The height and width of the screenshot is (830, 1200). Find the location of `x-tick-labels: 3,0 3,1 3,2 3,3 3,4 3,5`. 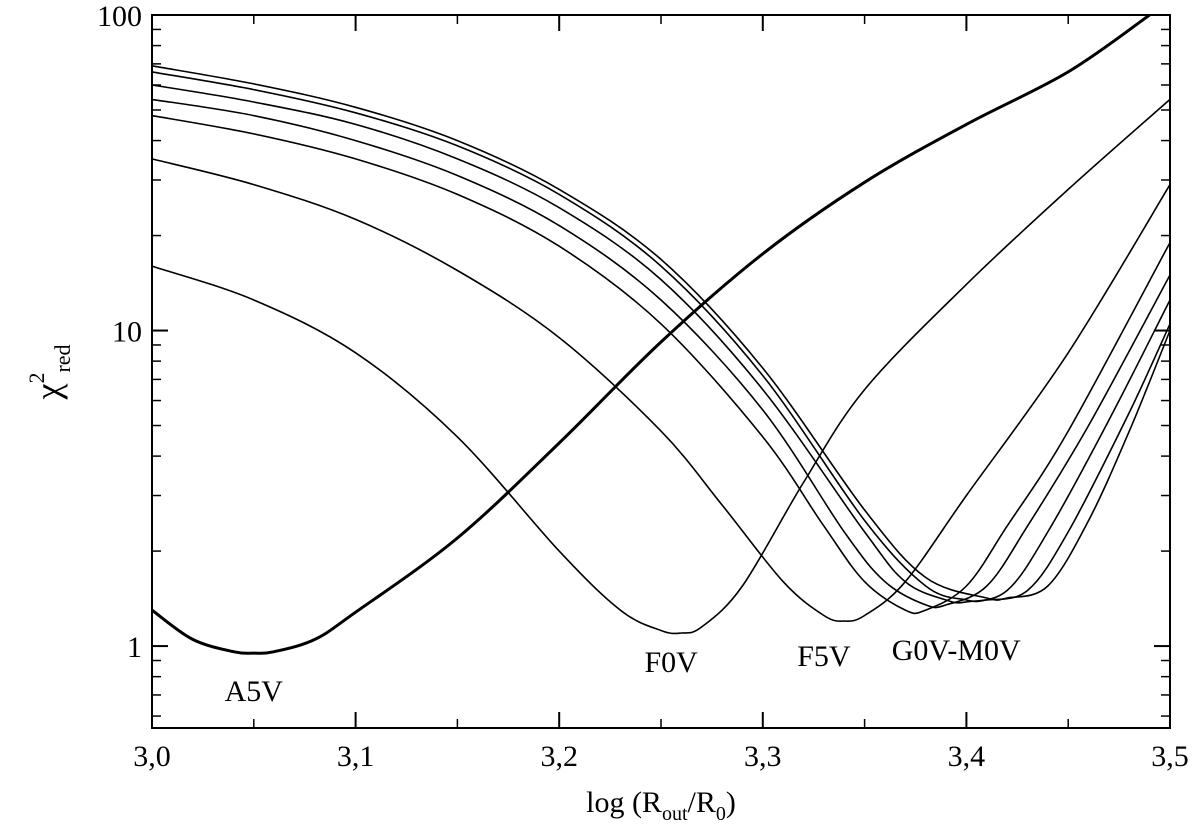

x-tick-labels: 3,0 3,1 3,2 3,3 3,4 3,5 is located at coordinates (661, 756).